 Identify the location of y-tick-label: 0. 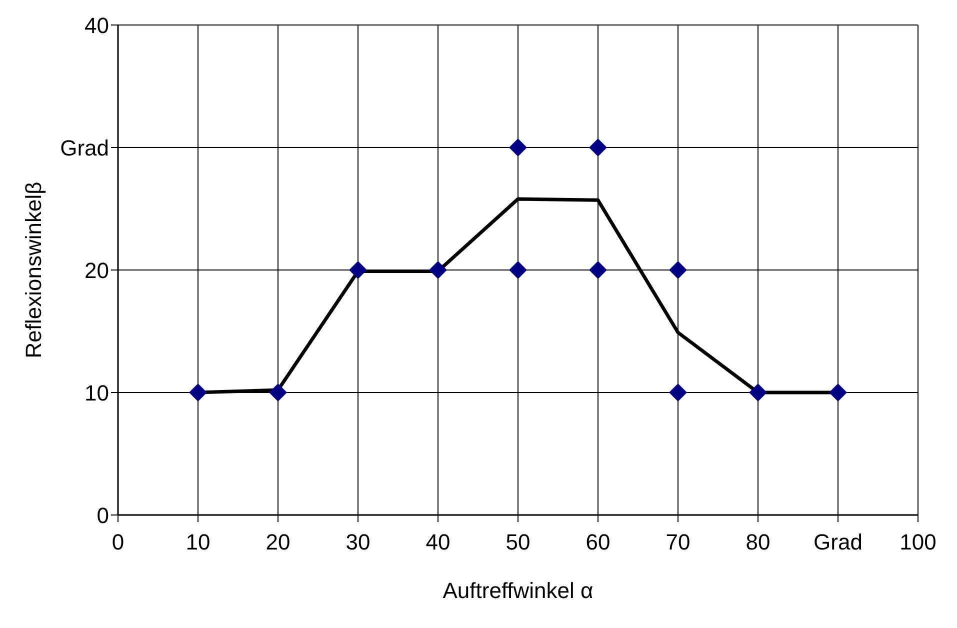
(102, 515).